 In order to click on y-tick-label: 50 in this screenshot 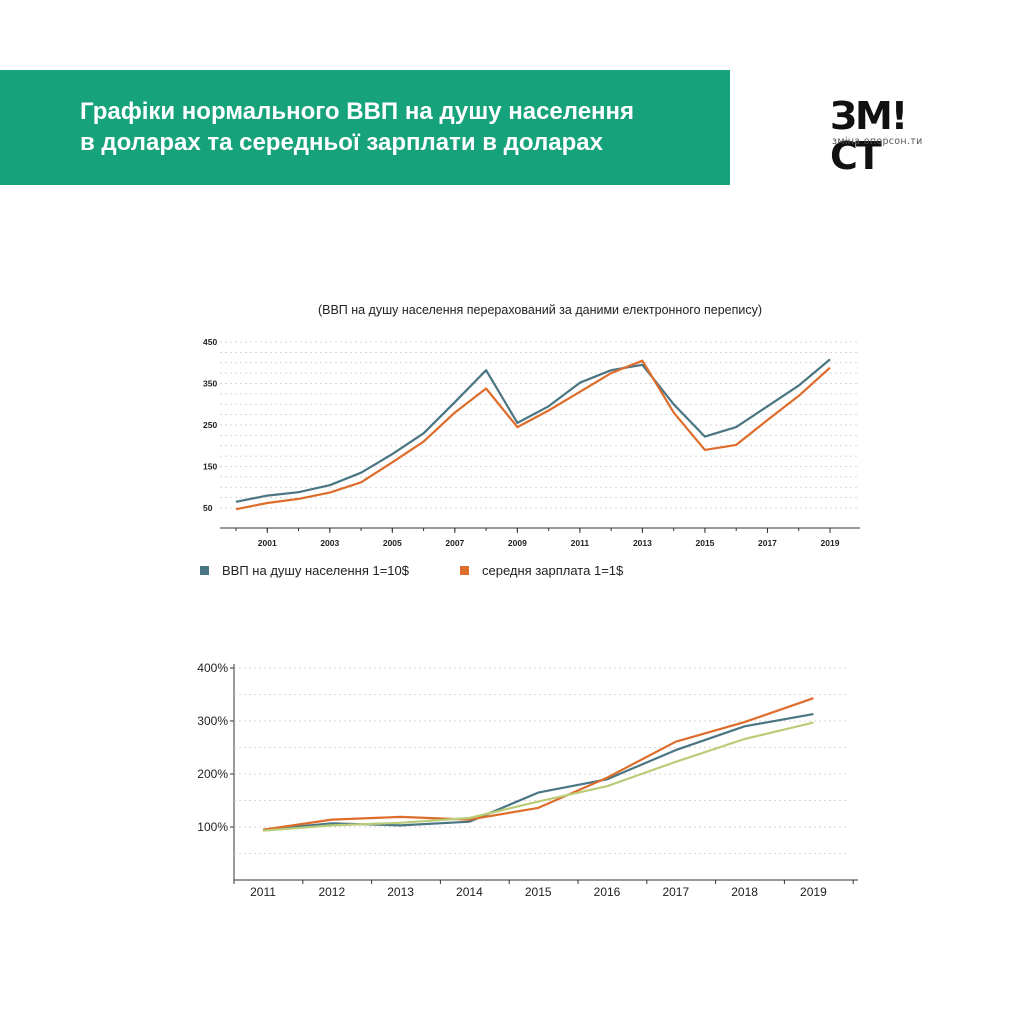, I will do `click(208, 508)`.